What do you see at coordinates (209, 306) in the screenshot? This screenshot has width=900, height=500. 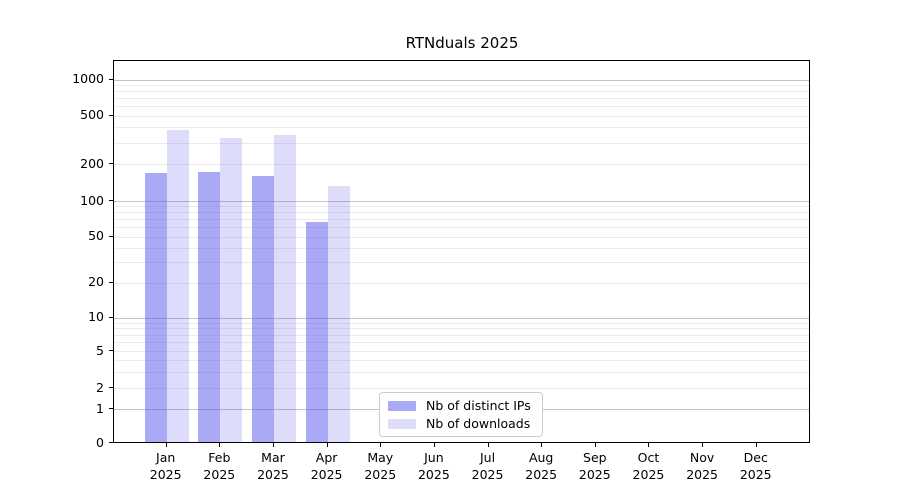 I see `bar-feb-distinct-ips` at bounding box center [209, 306].